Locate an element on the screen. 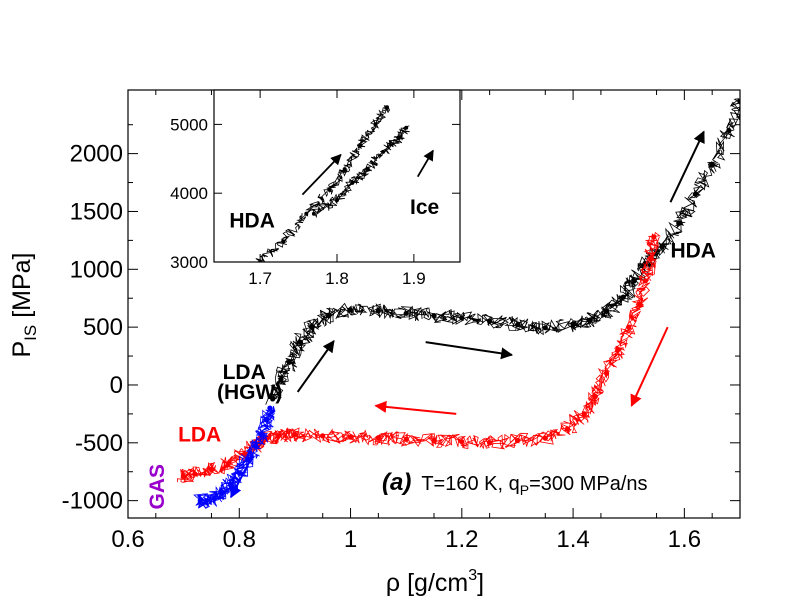 The image size is (792, 612). inset-x-tick-label: 1.7 is located at coordinates (260, 278).